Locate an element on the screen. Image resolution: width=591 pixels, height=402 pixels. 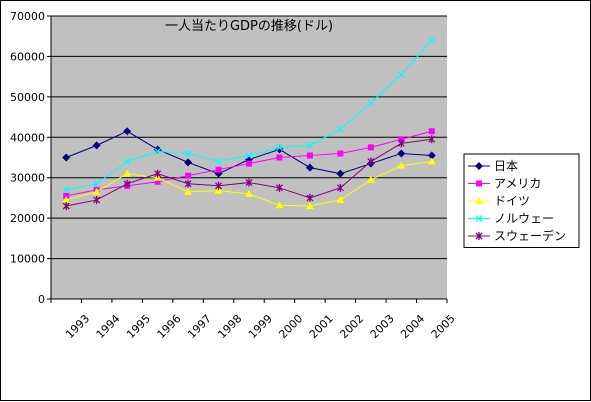
x-tick-label: 1995 is located at coordinates (138, 326).